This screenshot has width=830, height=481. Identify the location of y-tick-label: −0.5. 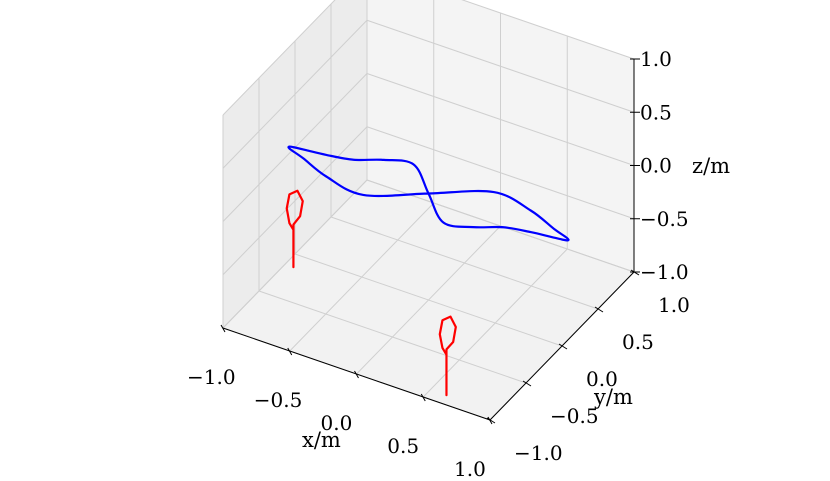
(574, 416).